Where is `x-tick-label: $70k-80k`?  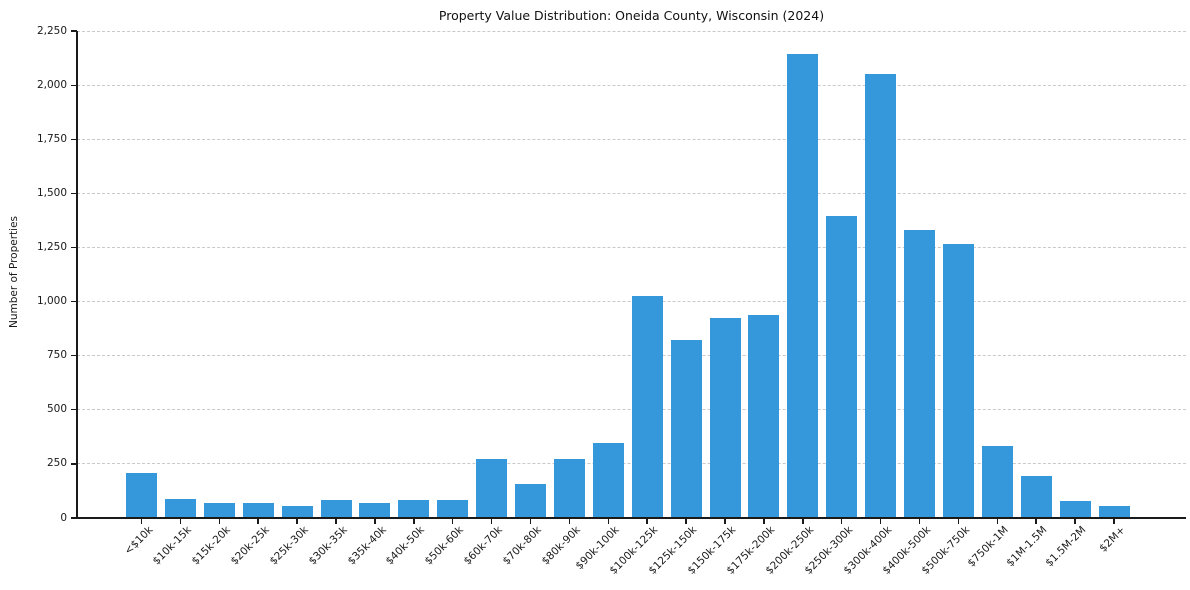
x-tick-label: $70k-80k is located at coordinates (522, 546).